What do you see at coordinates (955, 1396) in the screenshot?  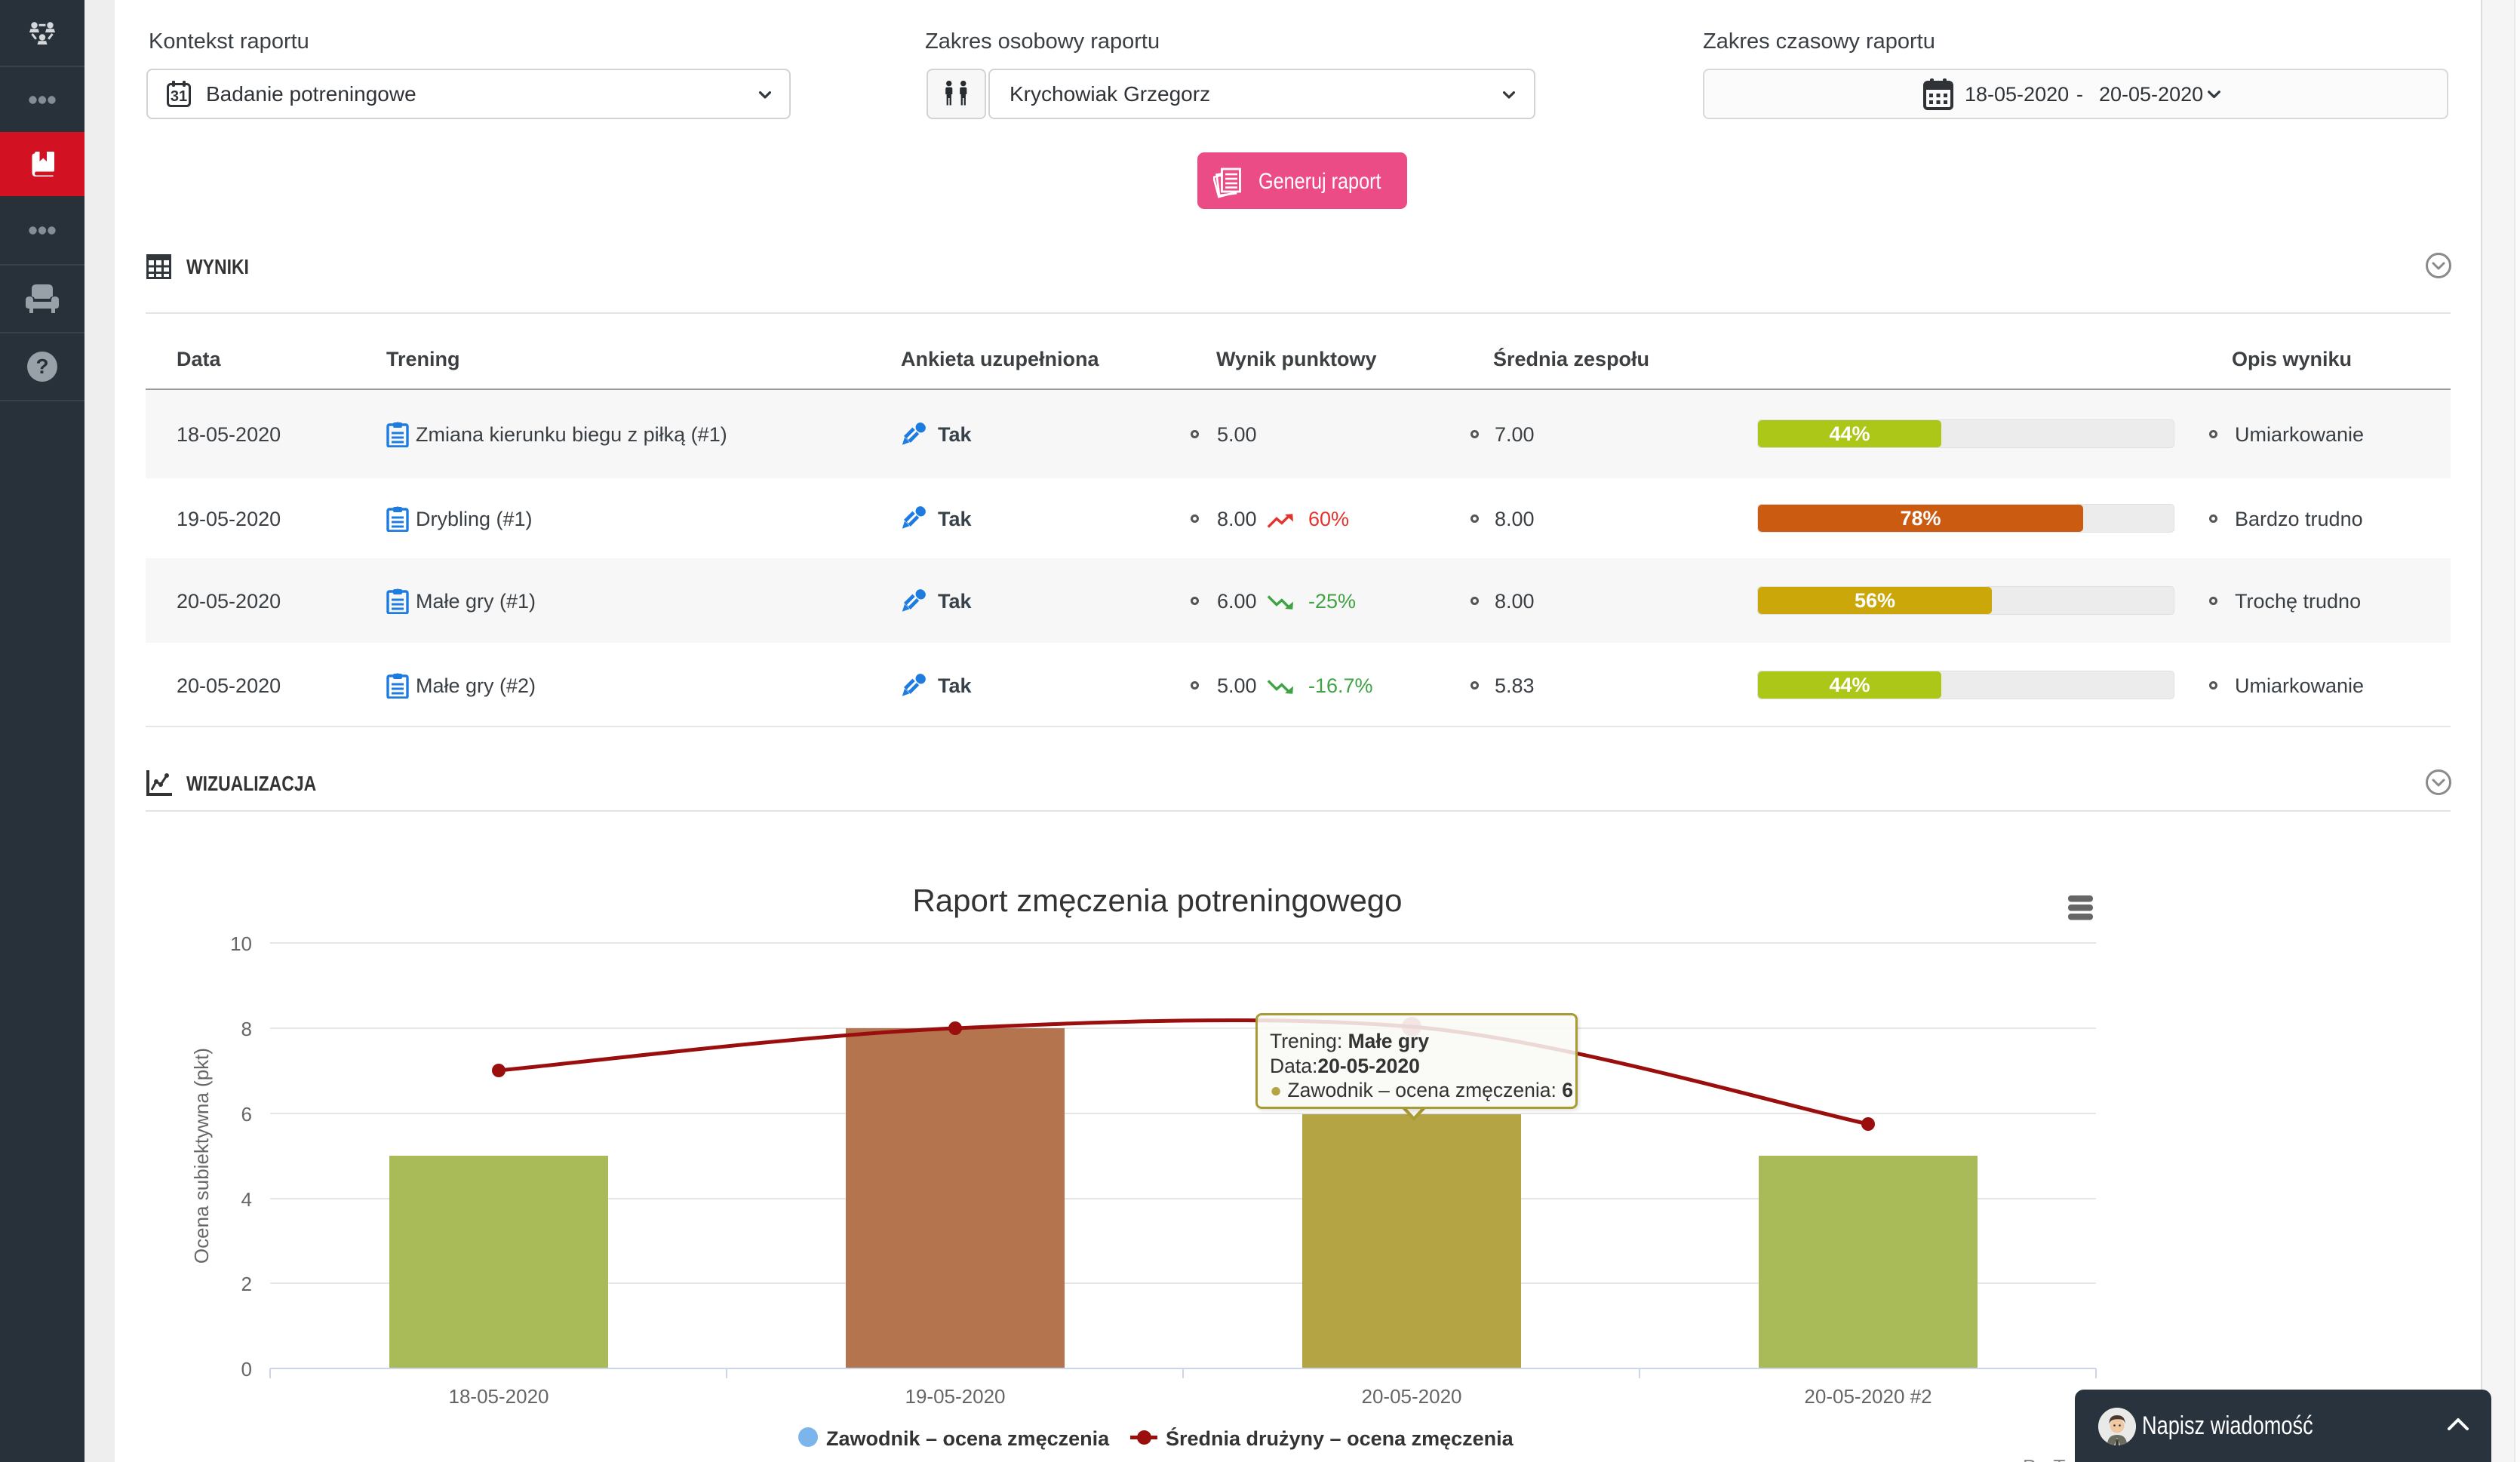 I see `svg-text: 19-05-2020` at bounding box center [955, 1396].